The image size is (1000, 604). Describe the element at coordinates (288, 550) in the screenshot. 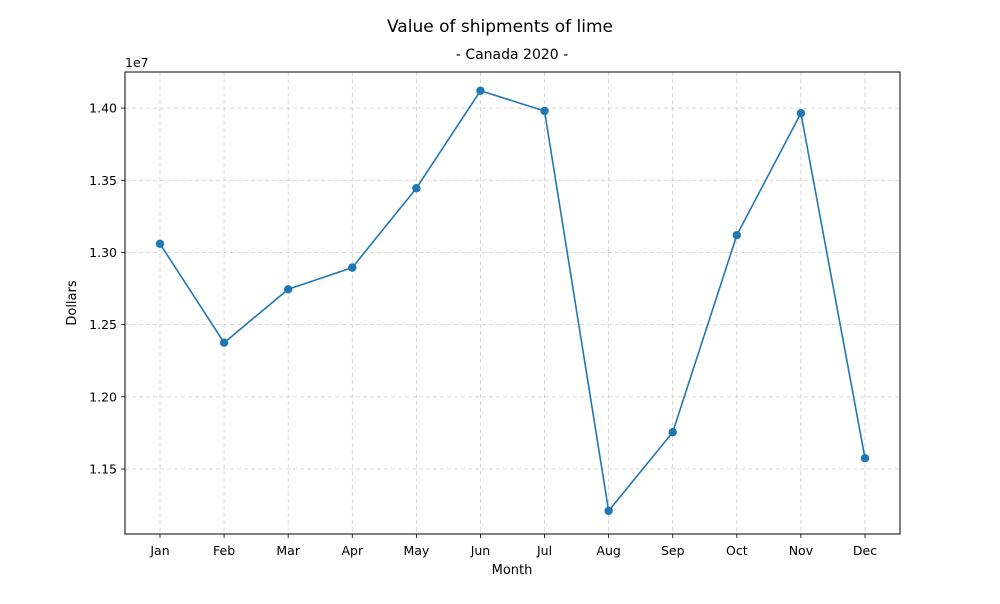

I see `x-tick-label: Mar` at that location.